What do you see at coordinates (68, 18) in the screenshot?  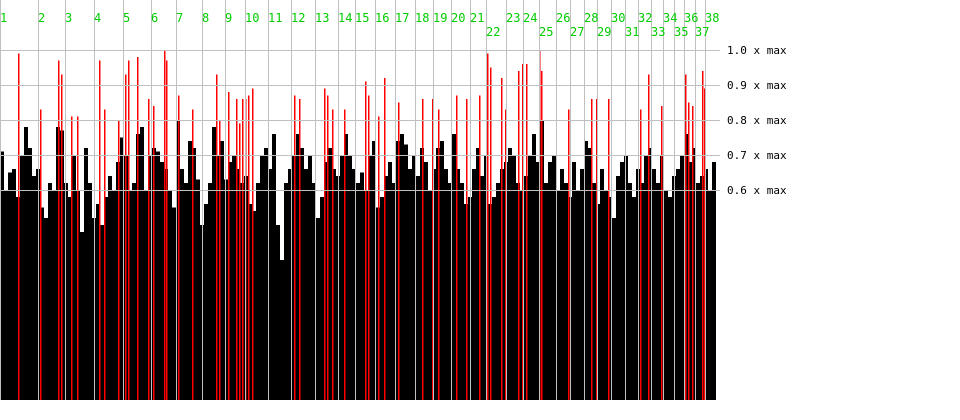 I see `x-marker-label: 3` at bounding box center [68, 18].